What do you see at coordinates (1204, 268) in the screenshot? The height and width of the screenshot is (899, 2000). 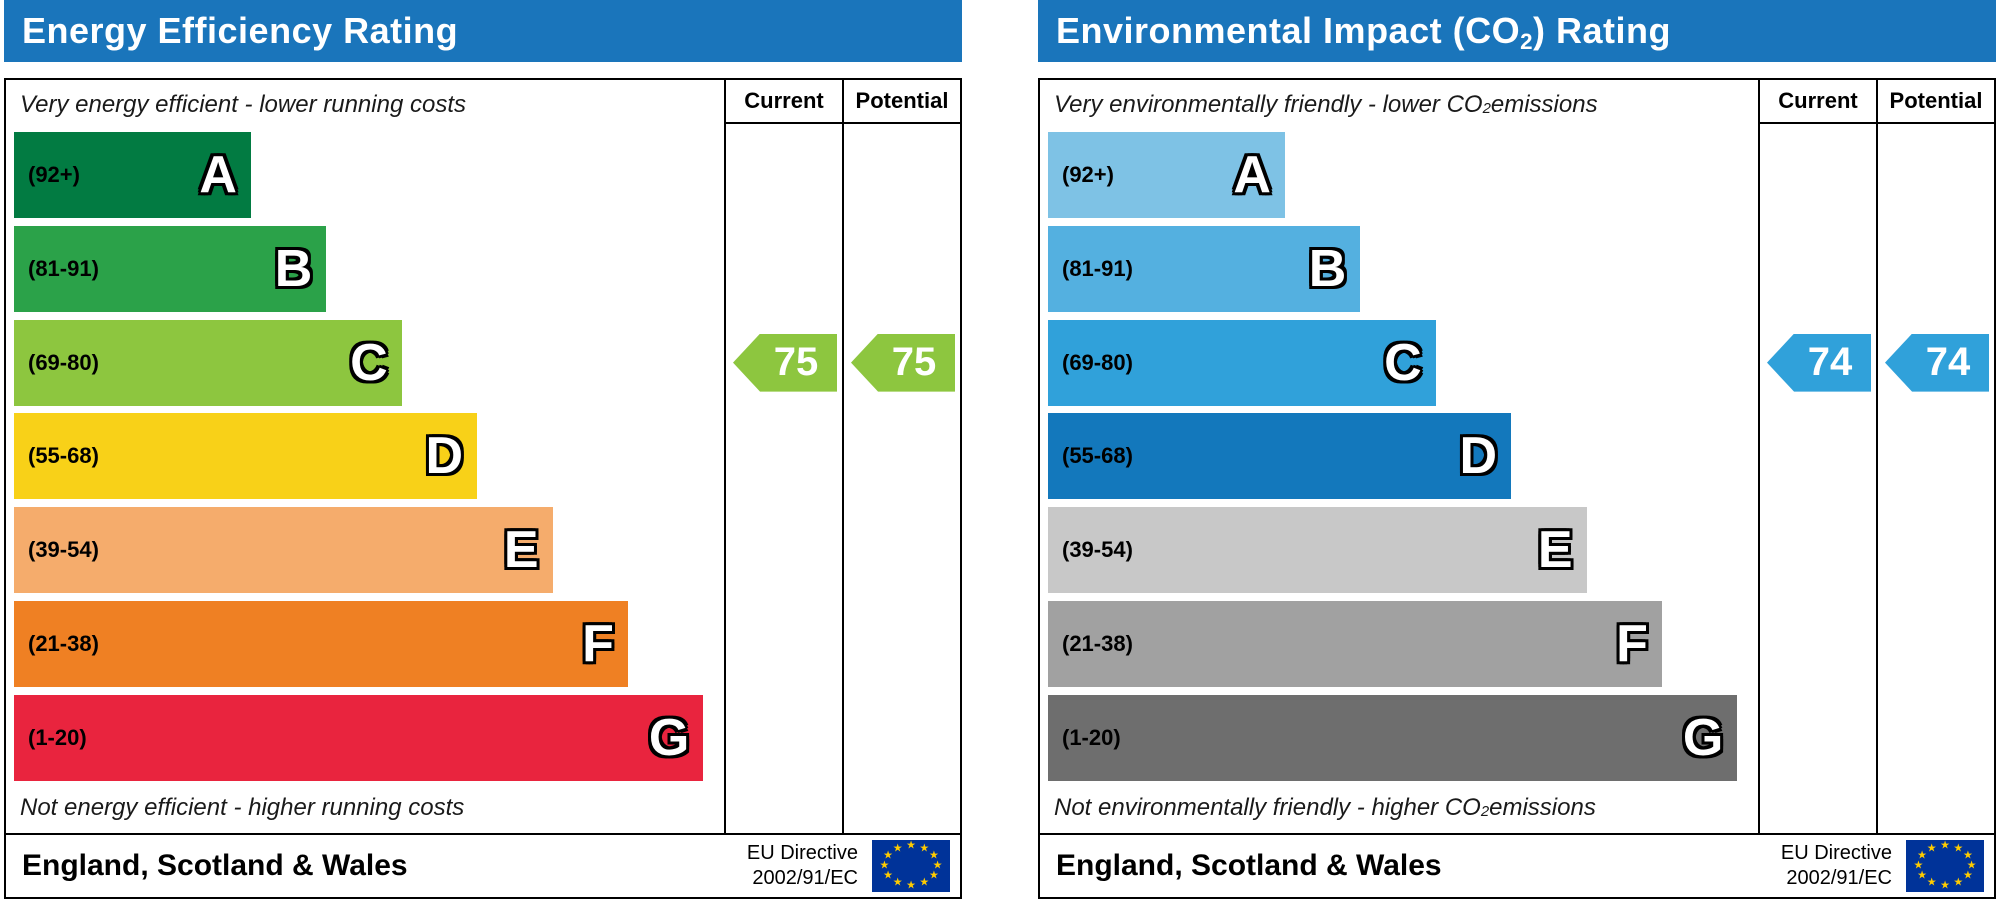 I see `band-bar-b: (81-91) B` at bounding box center [1204, 268].